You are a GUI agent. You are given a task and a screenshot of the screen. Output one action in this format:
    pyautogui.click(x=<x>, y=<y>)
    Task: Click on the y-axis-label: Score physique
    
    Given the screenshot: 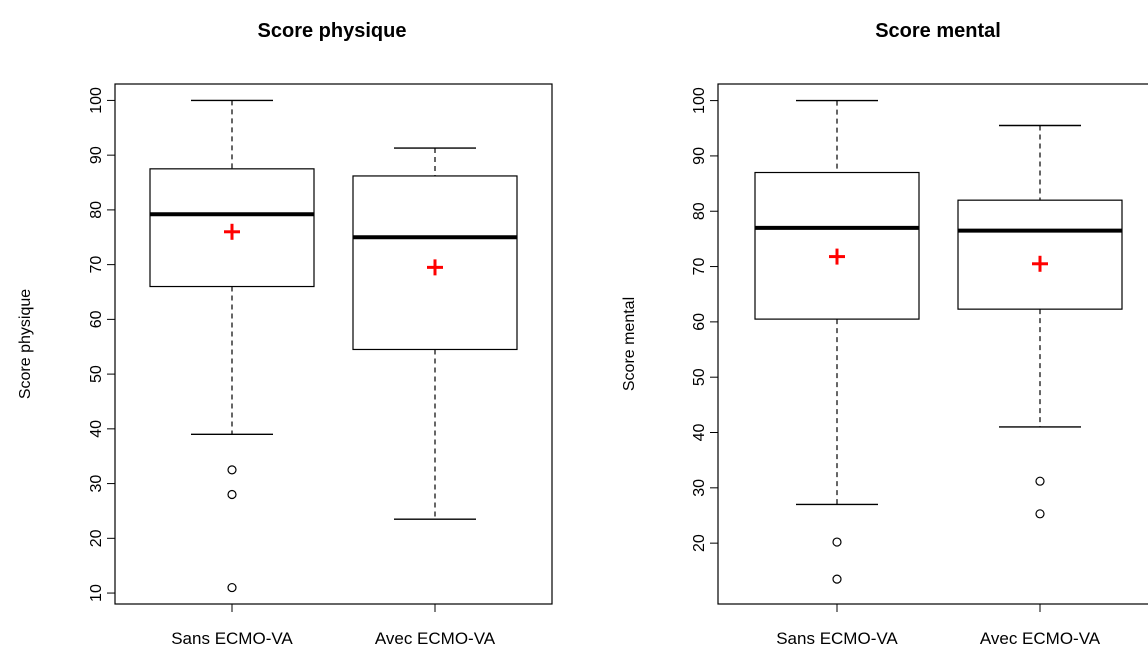 What is the action you would take?
    pyautogui.click(x=25, y=344)
    